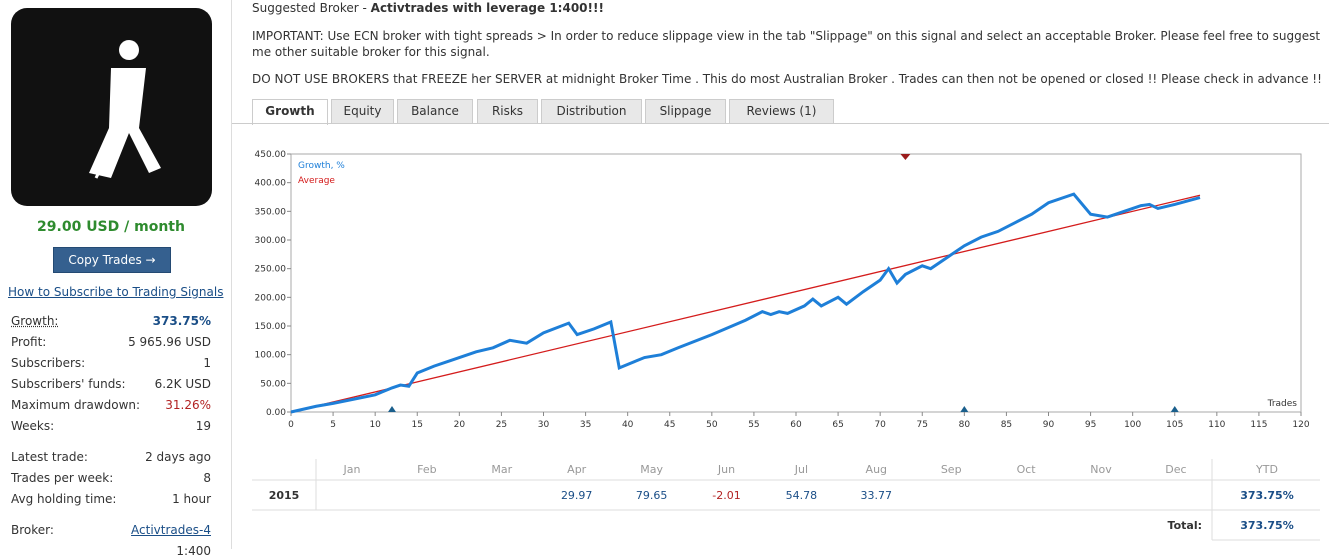 The width and height of the screenshot is (1329, 558). I want to click on x-tick-label: 20, so click(460, 425).